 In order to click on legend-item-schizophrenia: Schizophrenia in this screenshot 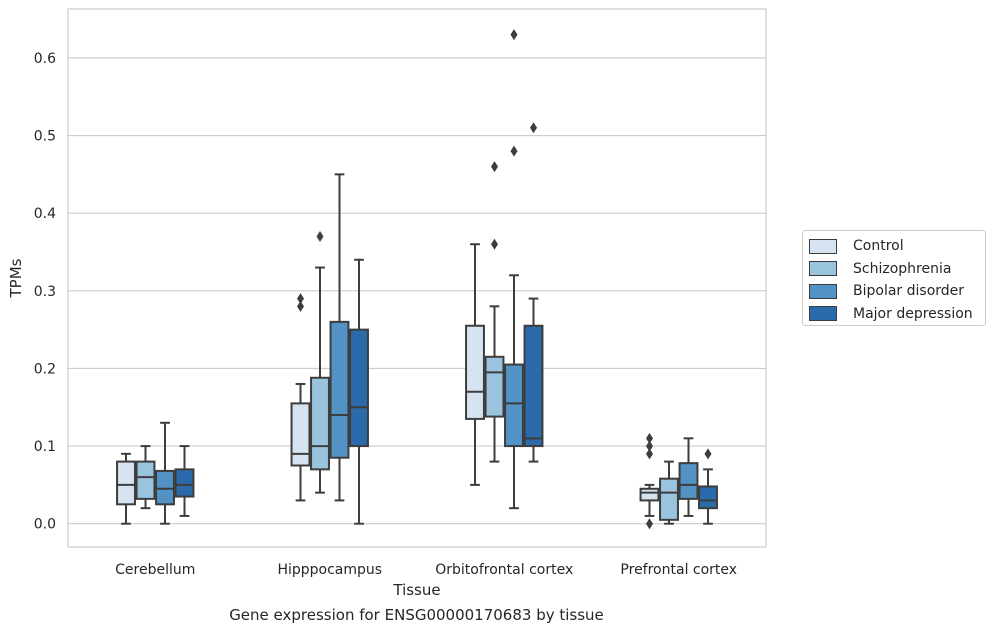, I will do `click(897, 269)`.